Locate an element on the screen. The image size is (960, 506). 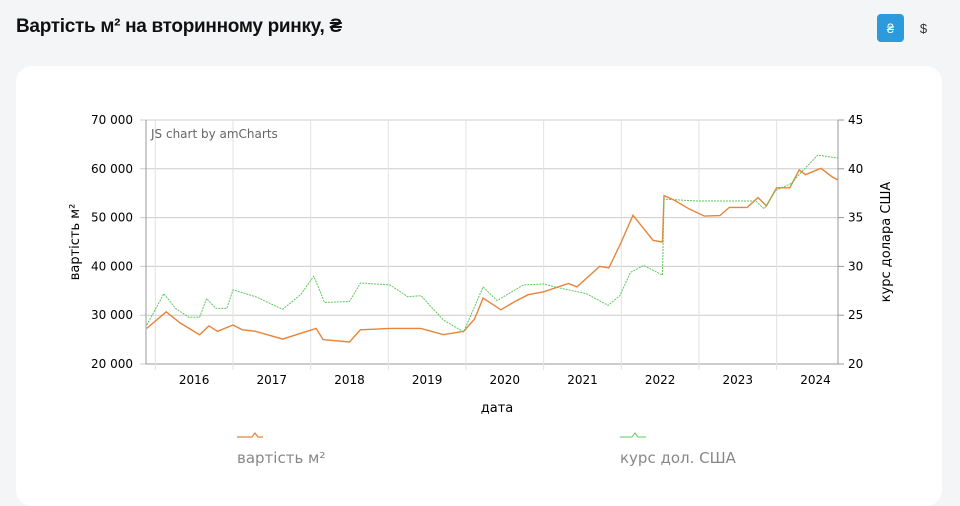
y-tick-label: 50 000 is located at coordinates (112, 218).